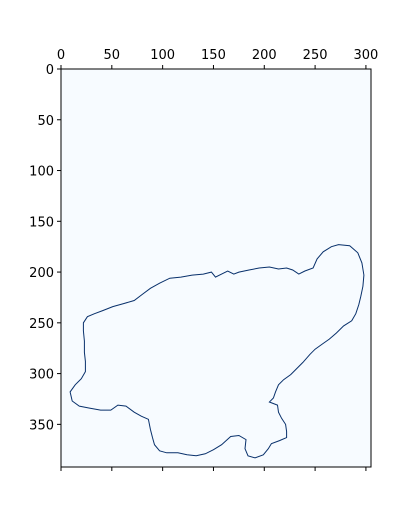 The image size is (400, 512). Describe the element at coordinates (41, 375) in the screenshot. I see `y-tick-label: 300` at that location.